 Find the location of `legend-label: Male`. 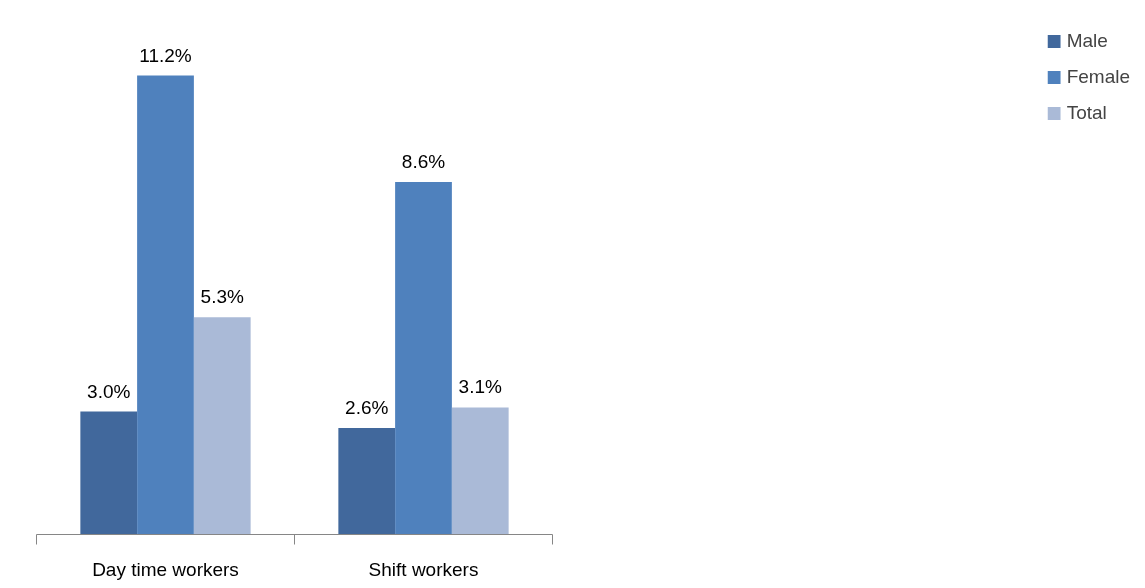

legend-label: Male is located at coordinates (1087, 41).